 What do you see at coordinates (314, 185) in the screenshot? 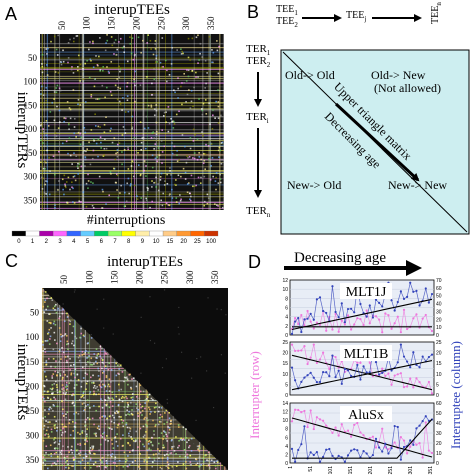
I see `panel-b-new-old: New-> Old` at bounding box center [314, 185].